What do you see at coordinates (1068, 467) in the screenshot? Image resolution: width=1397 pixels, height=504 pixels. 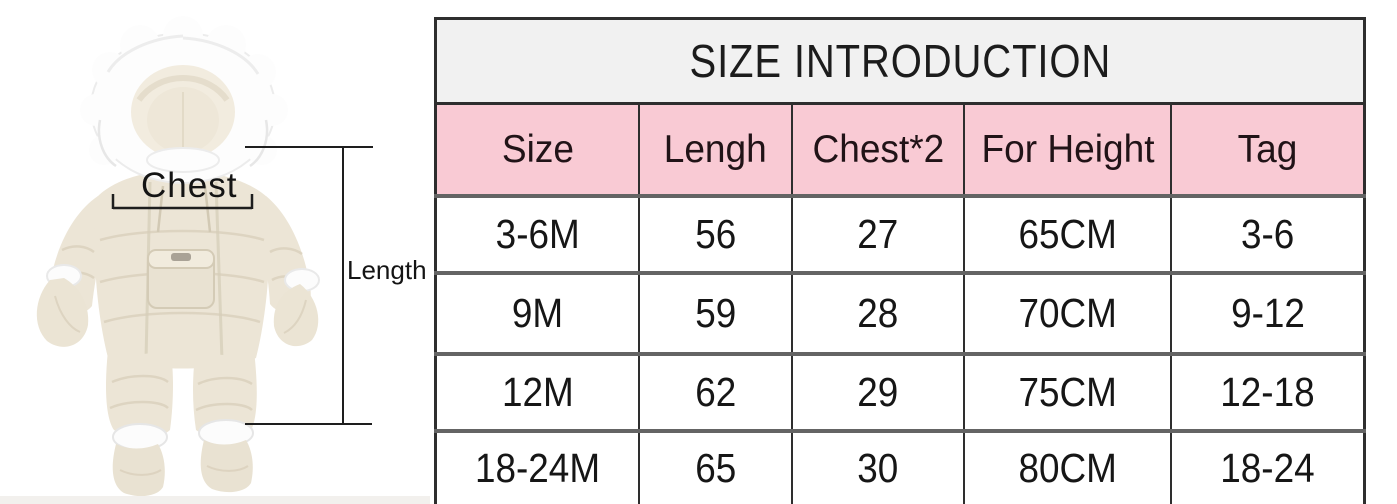 I see `cell-for-height: 80CM` at bounding box center [1068, 467].